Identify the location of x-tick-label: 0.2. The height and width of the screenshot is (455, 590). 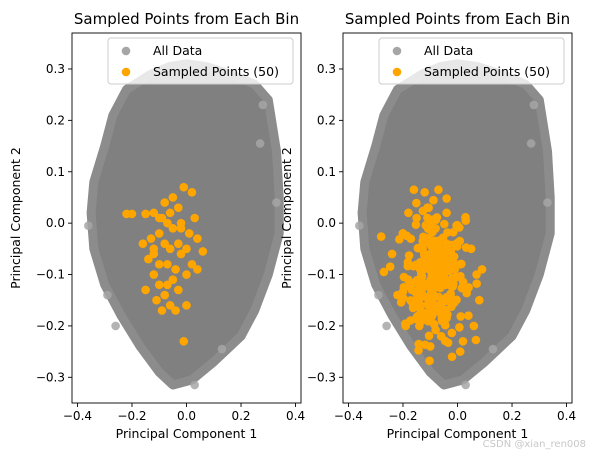
(240, 416).